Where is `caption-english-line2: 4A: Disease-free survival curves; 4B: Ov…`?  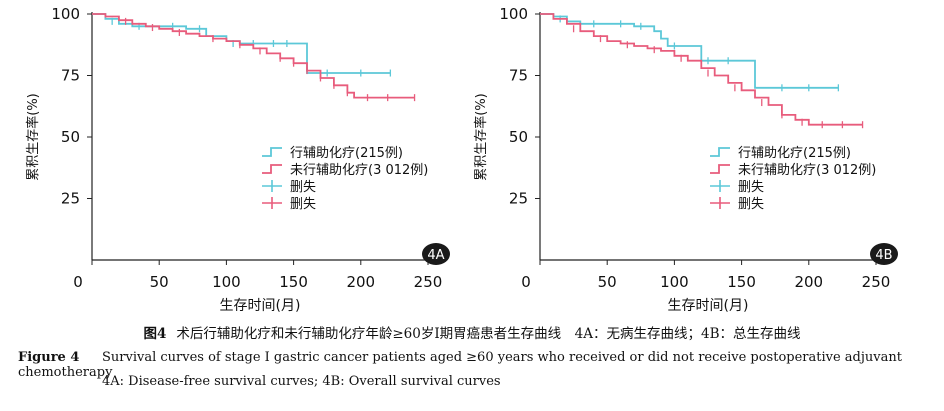 caption-english-line2: 4A: Disease-free survival curves; 4B: Ov… is located at coordinates (301, 381).